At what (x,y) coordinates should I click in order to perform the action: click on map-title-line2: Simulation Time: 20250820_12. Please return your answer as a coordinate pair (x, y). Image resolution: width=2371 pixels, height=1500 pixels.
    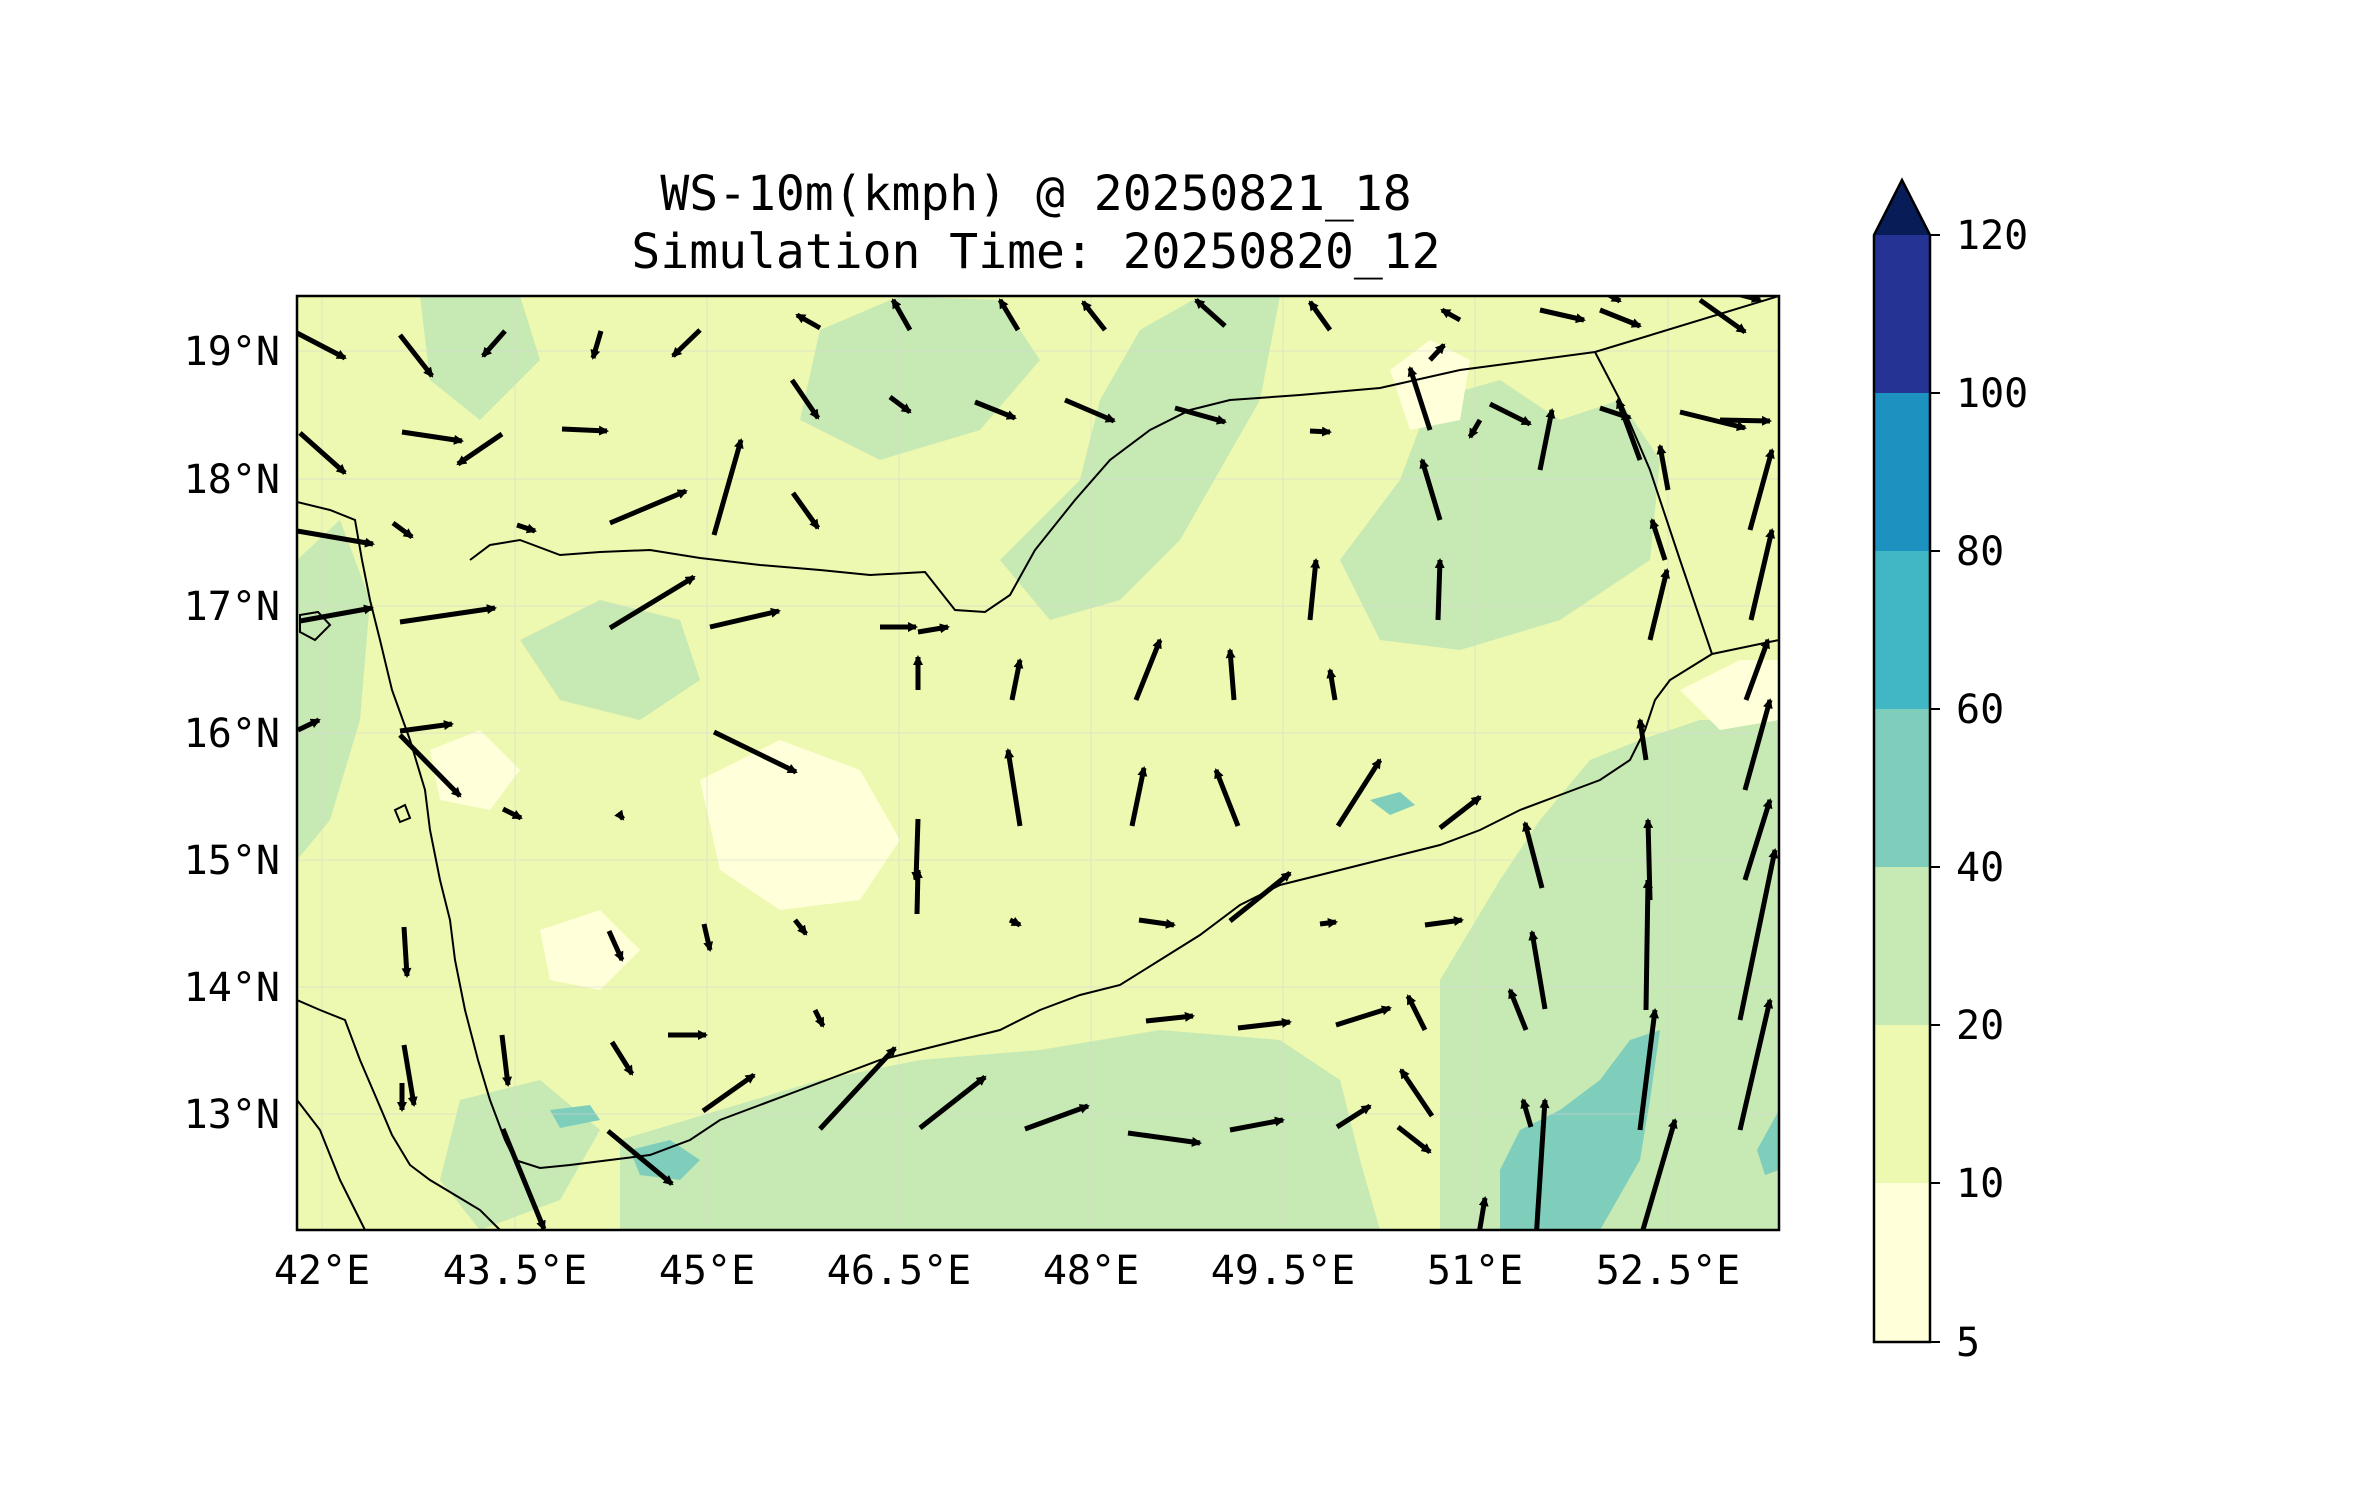
    Looking at the image, I should click on (1035, 252).